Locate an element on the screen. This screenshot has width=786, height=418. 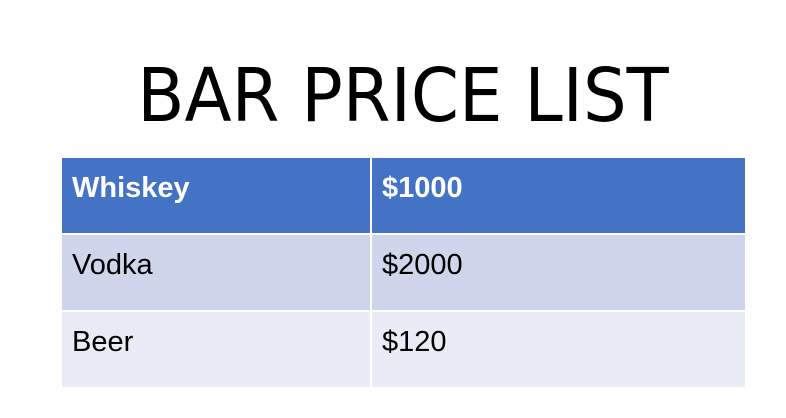
price-cell: $120 is located at coordinates (558, 349).